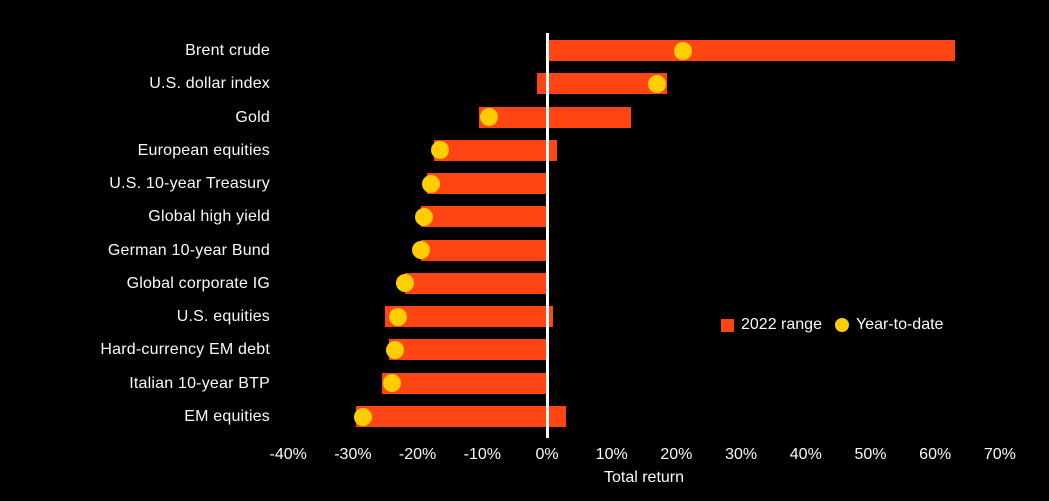 Image resolution: width=1049 pixels, height=501 pixels. Describe the element at coordinates (483, 250) in the screenshot. I see `range-bar-german-10-year-bund` at that location.